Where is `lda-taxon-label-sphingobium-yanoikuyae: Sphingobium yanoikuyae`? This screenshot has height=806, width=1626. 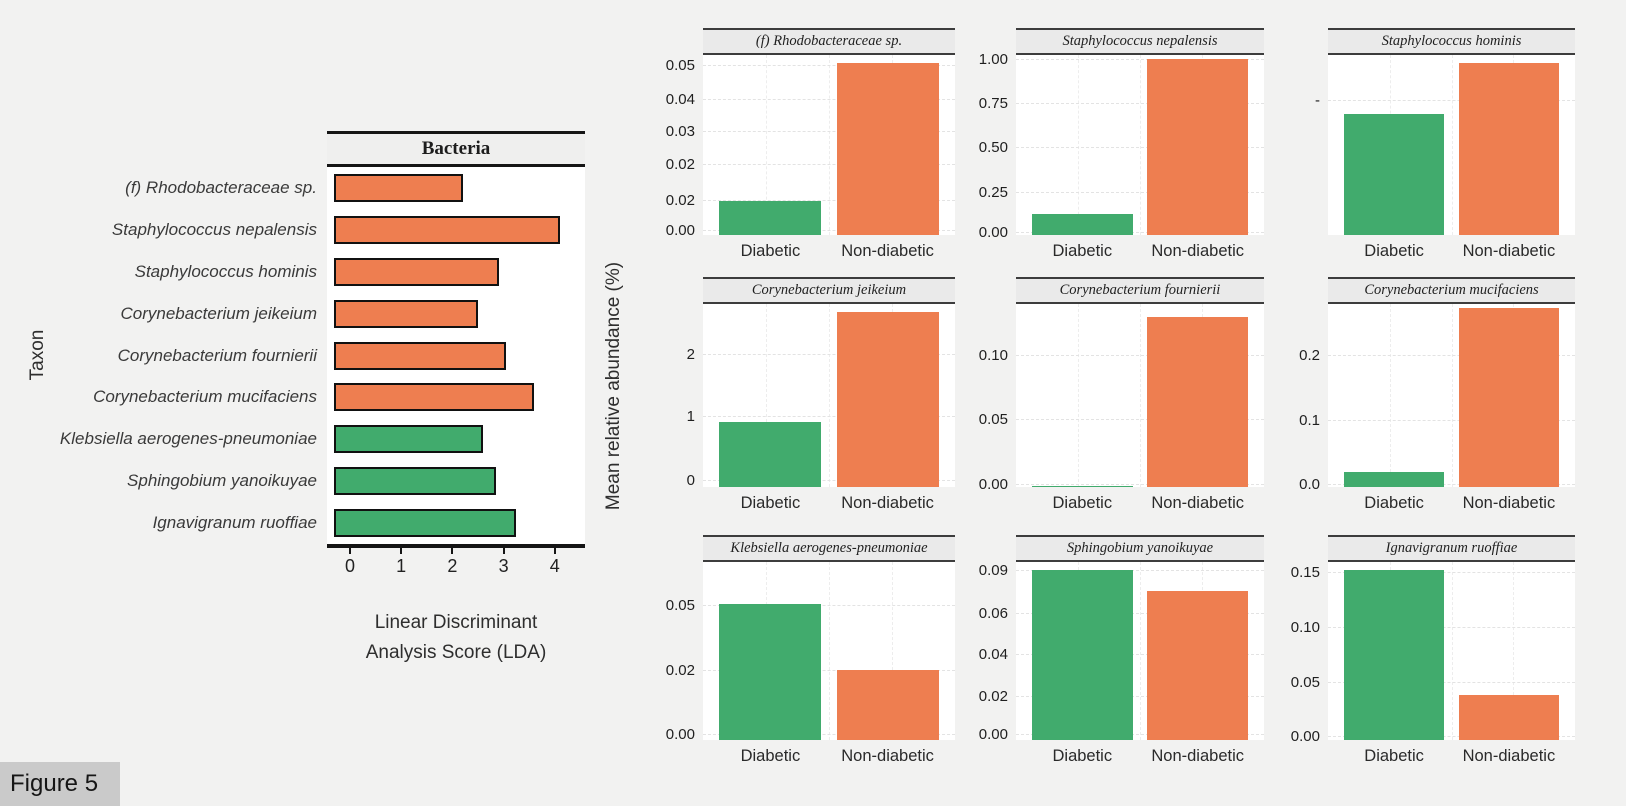 lda-taxon-label-sphingobium-yanoikuyae: Sphingobium yanoikuyae is located at coordinates (222, 481).